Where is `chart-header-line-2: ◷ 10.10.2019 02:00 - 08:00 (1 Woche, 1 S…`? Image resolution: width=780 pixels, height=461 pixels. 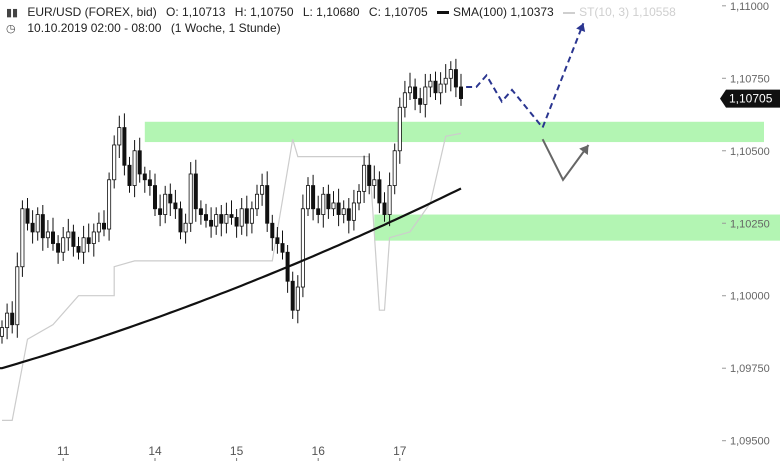
chart-header-line-2: ◷ 10.10.2019 02:00 - 08:00 (1 Woche, 1 S… is located at coordinates (146, 28).